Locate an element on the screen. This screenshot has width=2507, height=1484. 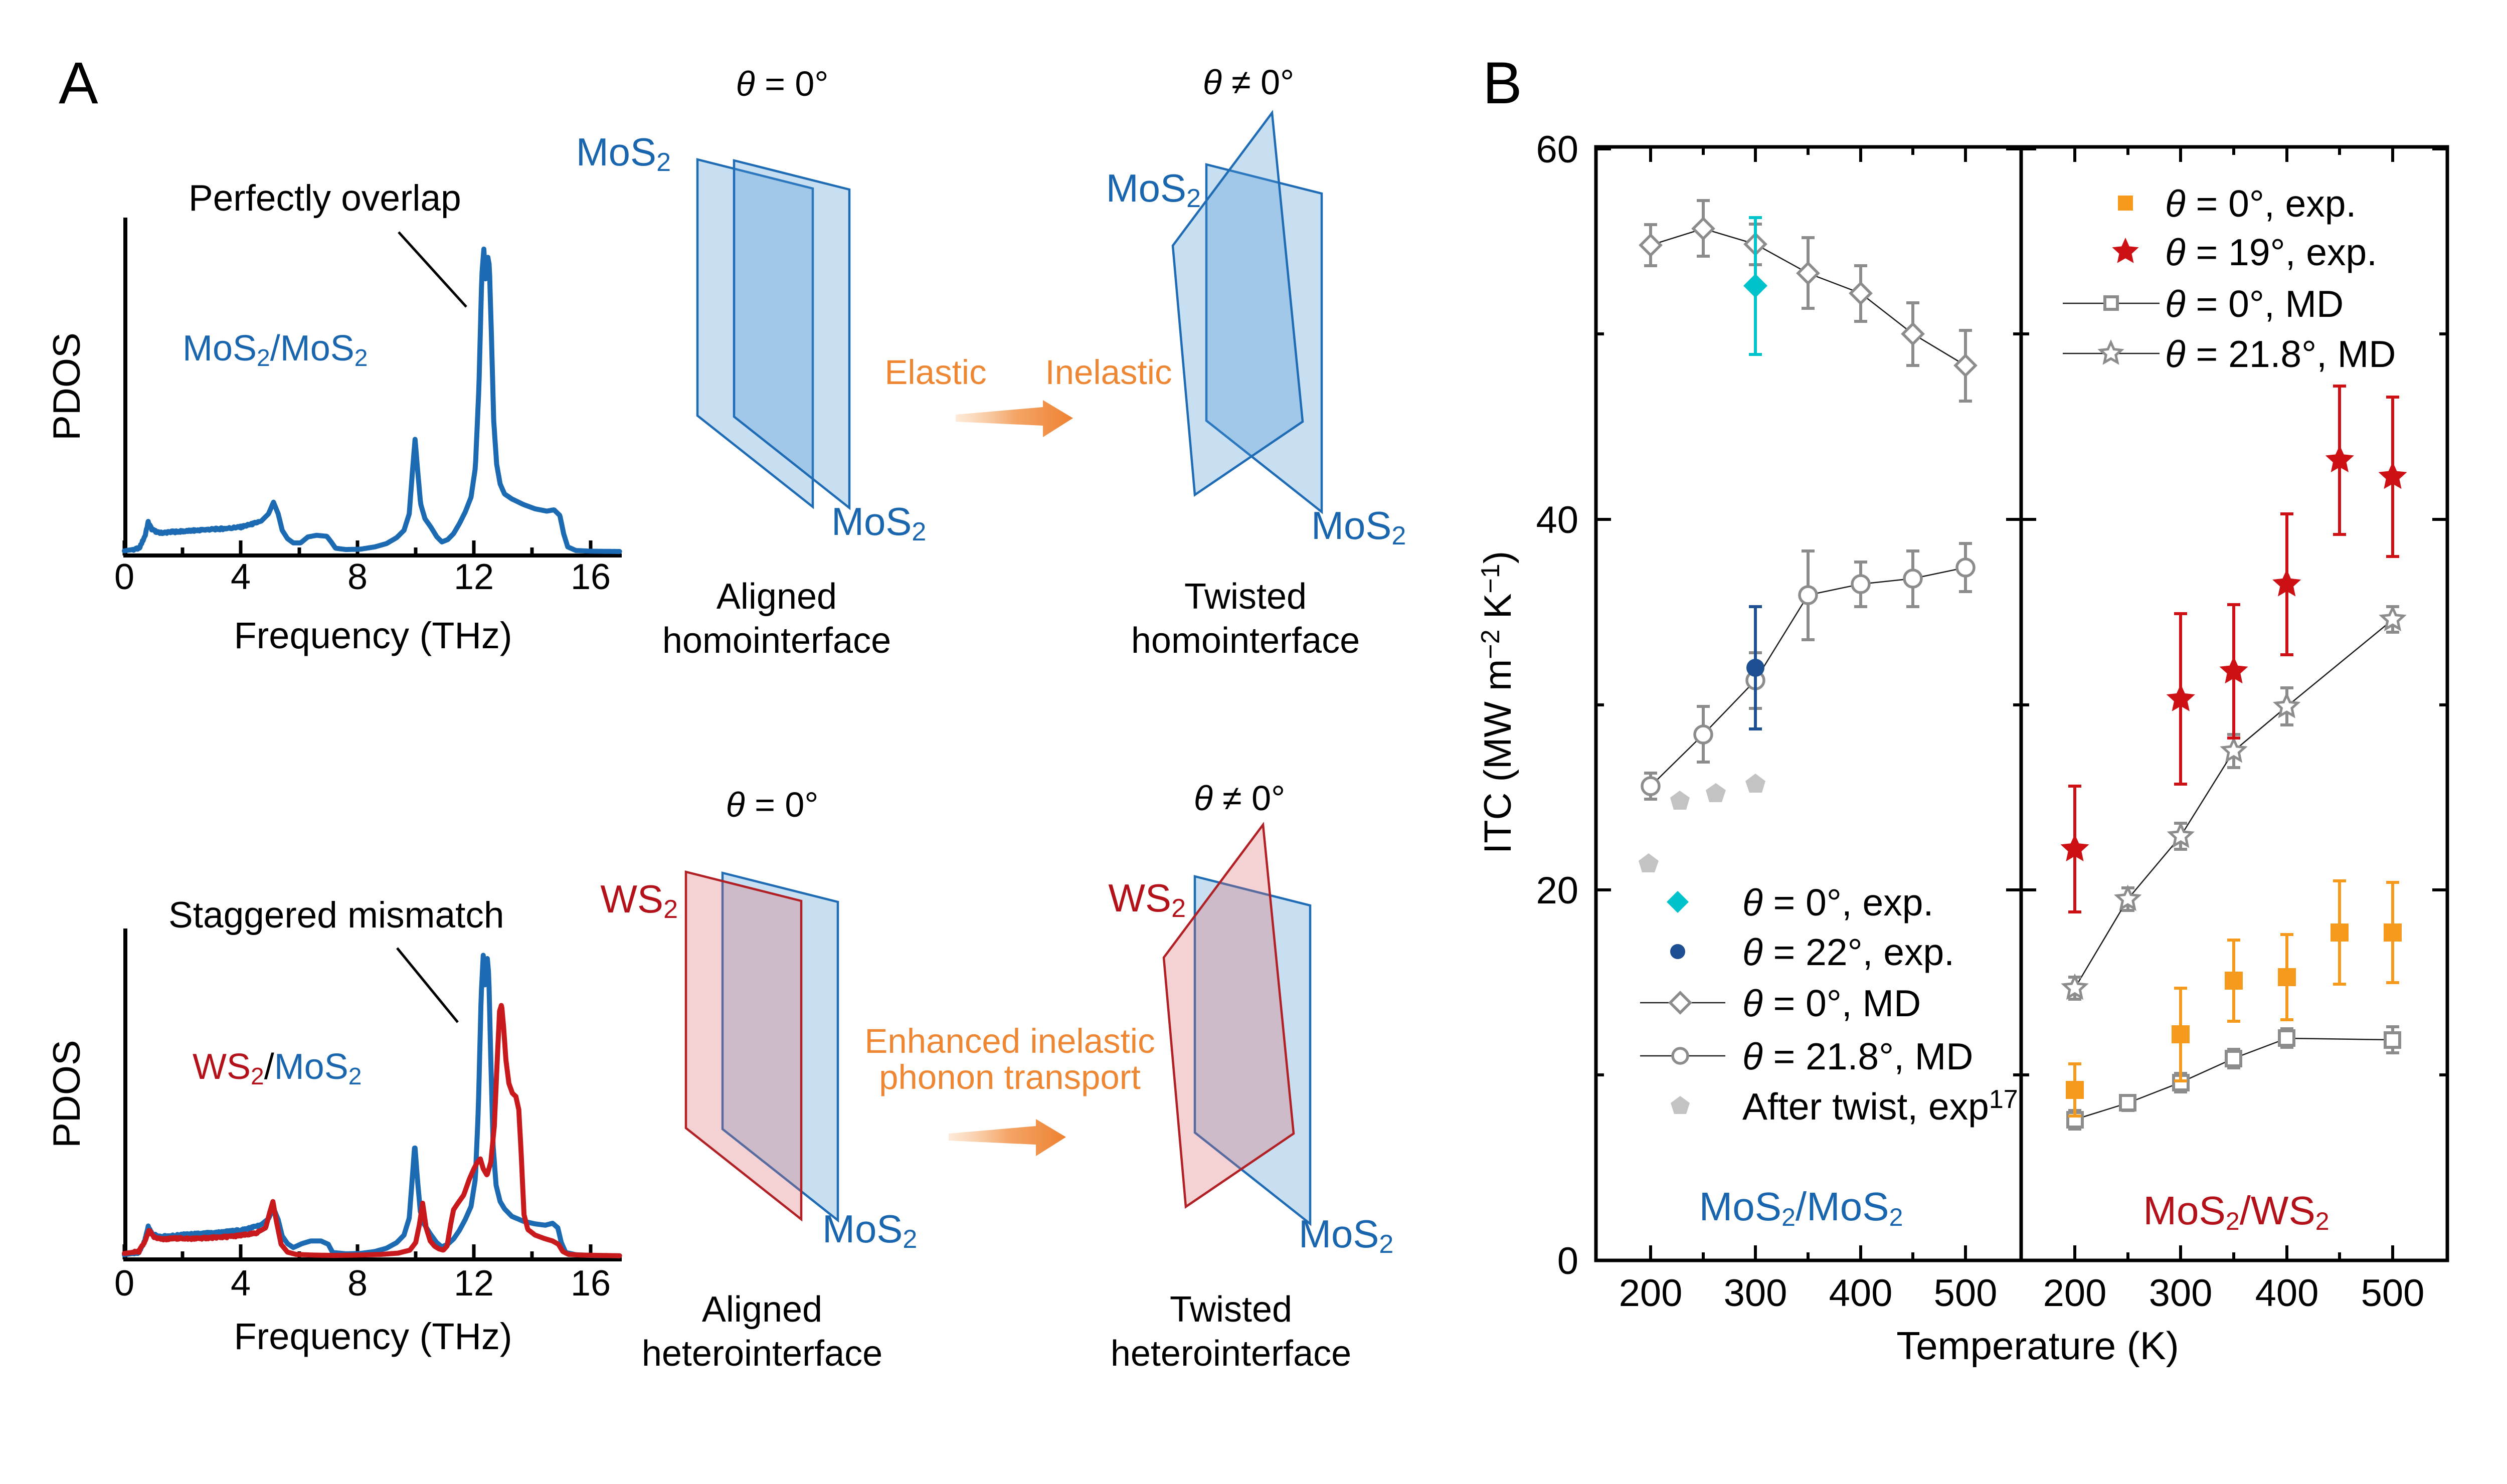
svg-text: 20 is located at coordinates (1557, 890).